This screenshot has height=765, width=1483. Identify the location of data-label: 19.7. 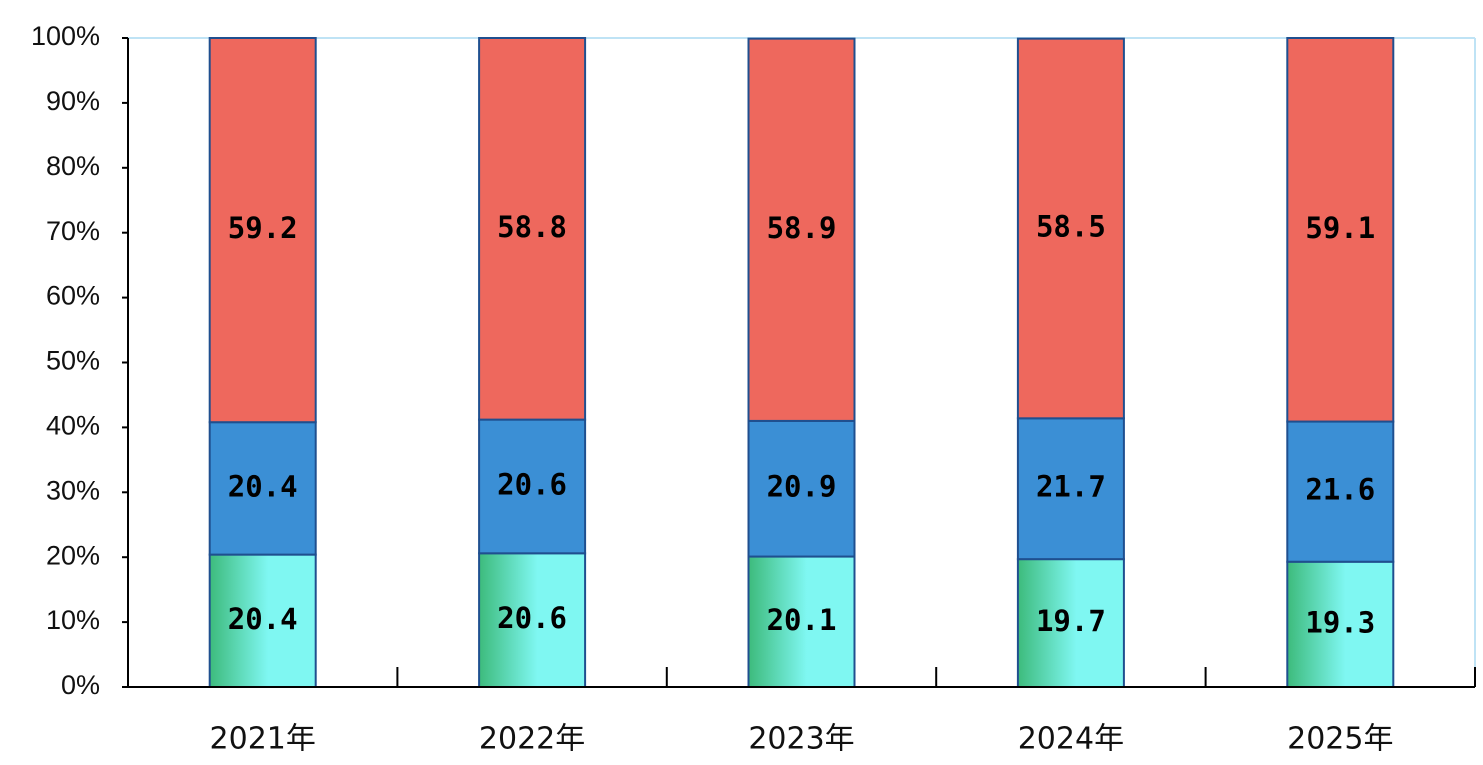
(1071, 621).